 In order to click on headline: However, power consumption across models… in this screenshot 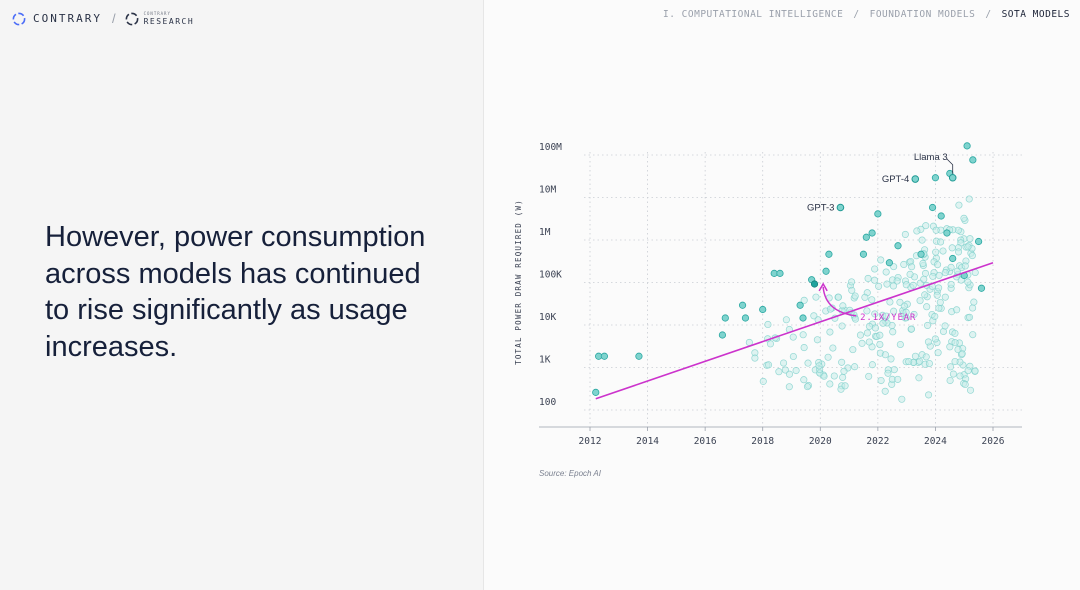, I will do `click(235, 292)`.